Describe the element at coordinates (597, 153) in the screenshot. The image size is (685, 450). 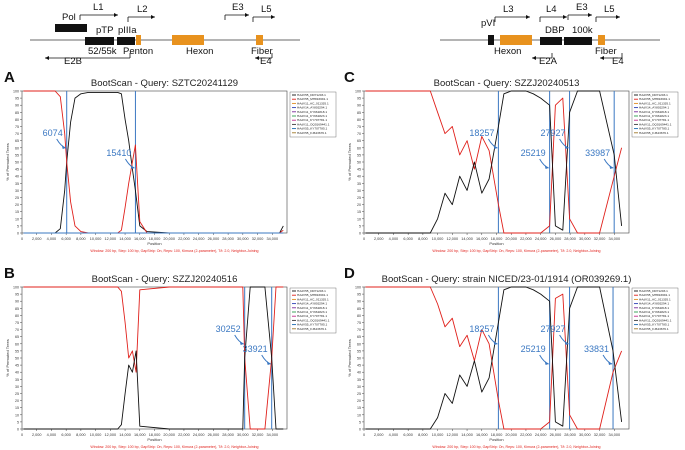
I see `breakpoint-label: 33987` at that location.